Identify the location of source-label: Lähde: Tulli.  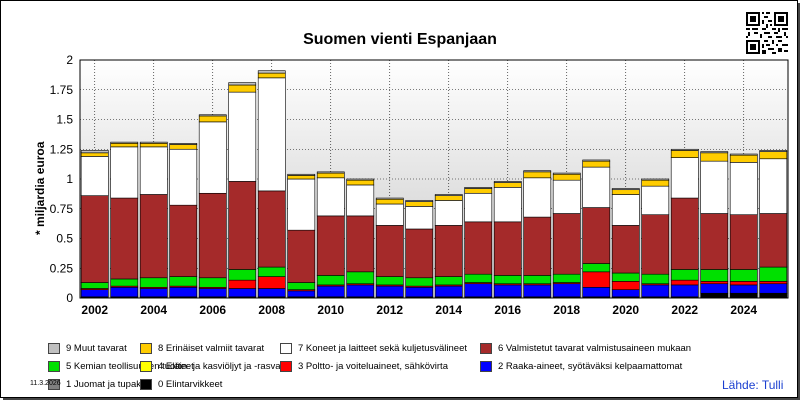
(753, 385).